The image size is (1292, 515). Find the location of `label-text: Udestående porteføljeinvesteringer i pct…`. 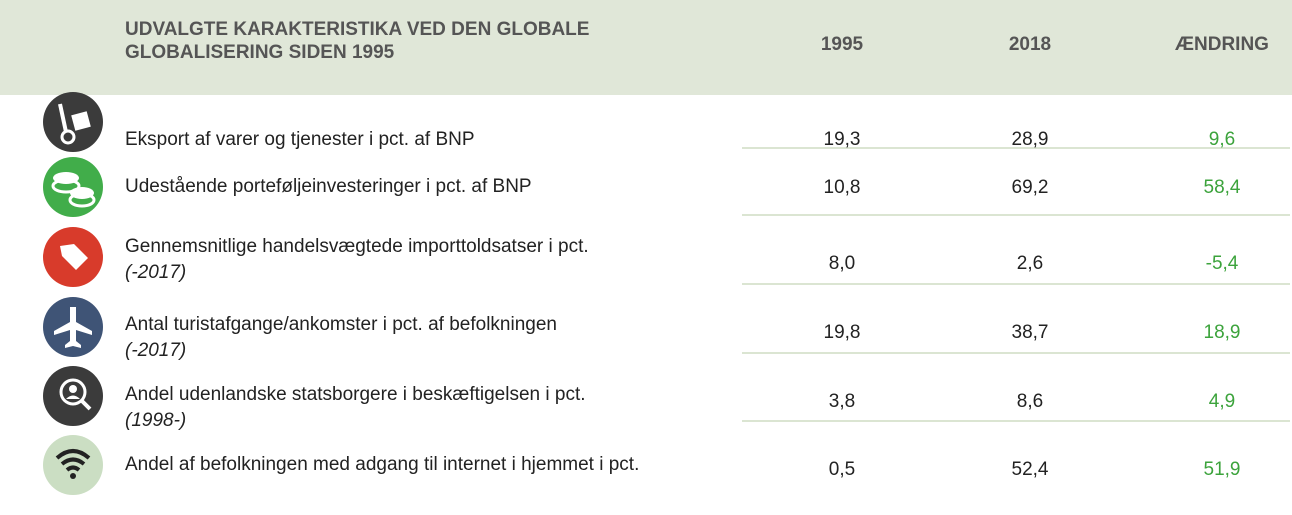

label-text: Udestående porteføljeinvesteringer i pct… is located at coordinates (328, 186).